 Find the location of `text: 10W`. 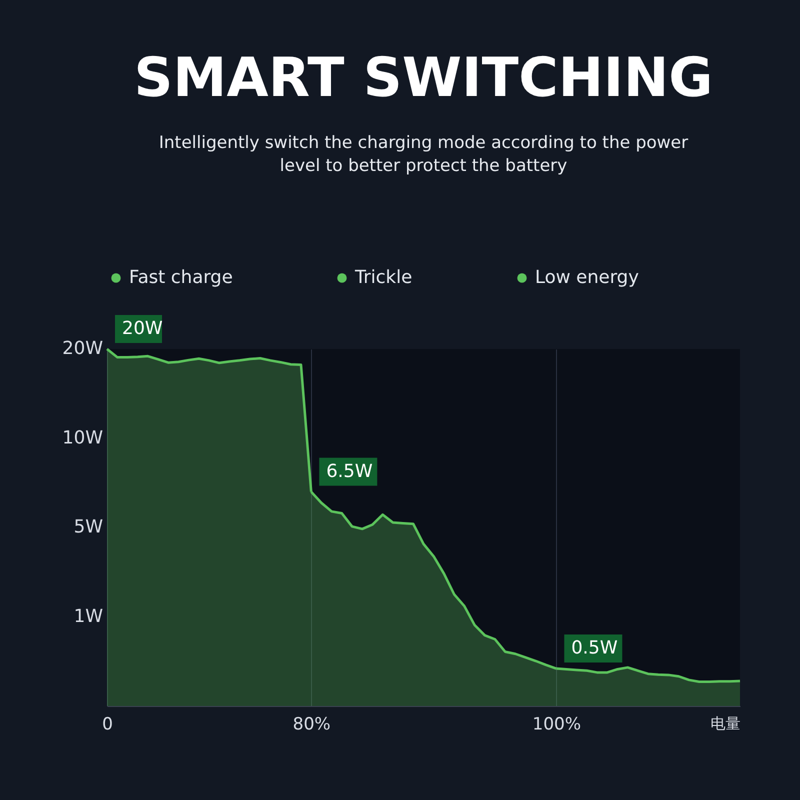

text: 10W is located at coordinates (83, 437).